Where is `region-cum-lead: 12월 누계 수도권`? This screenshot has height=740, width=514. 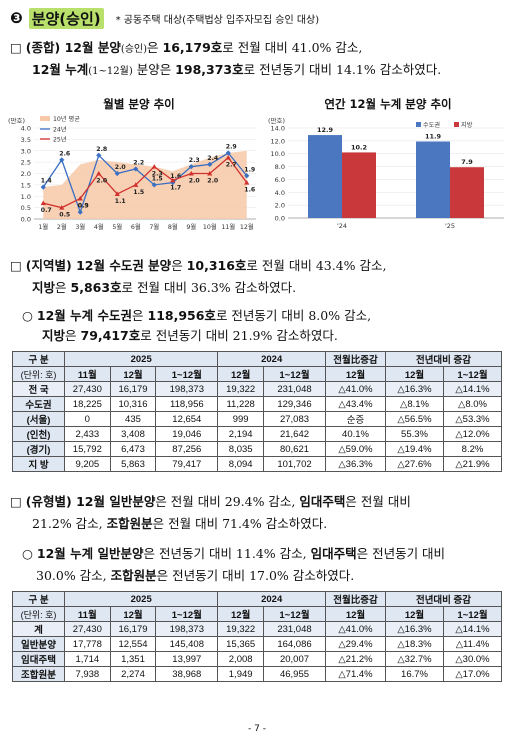
region-cum-lead: 12월 누계 수도권 is located at coordinates (84, 315).